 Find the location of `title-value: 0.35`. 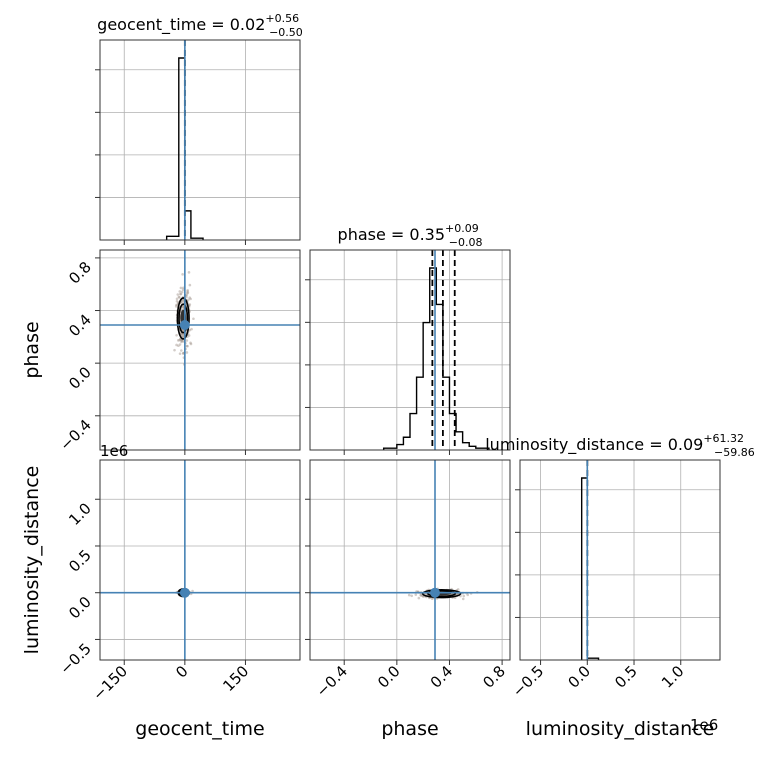

title-value: 0.35 is located at coordinates (427, 234).